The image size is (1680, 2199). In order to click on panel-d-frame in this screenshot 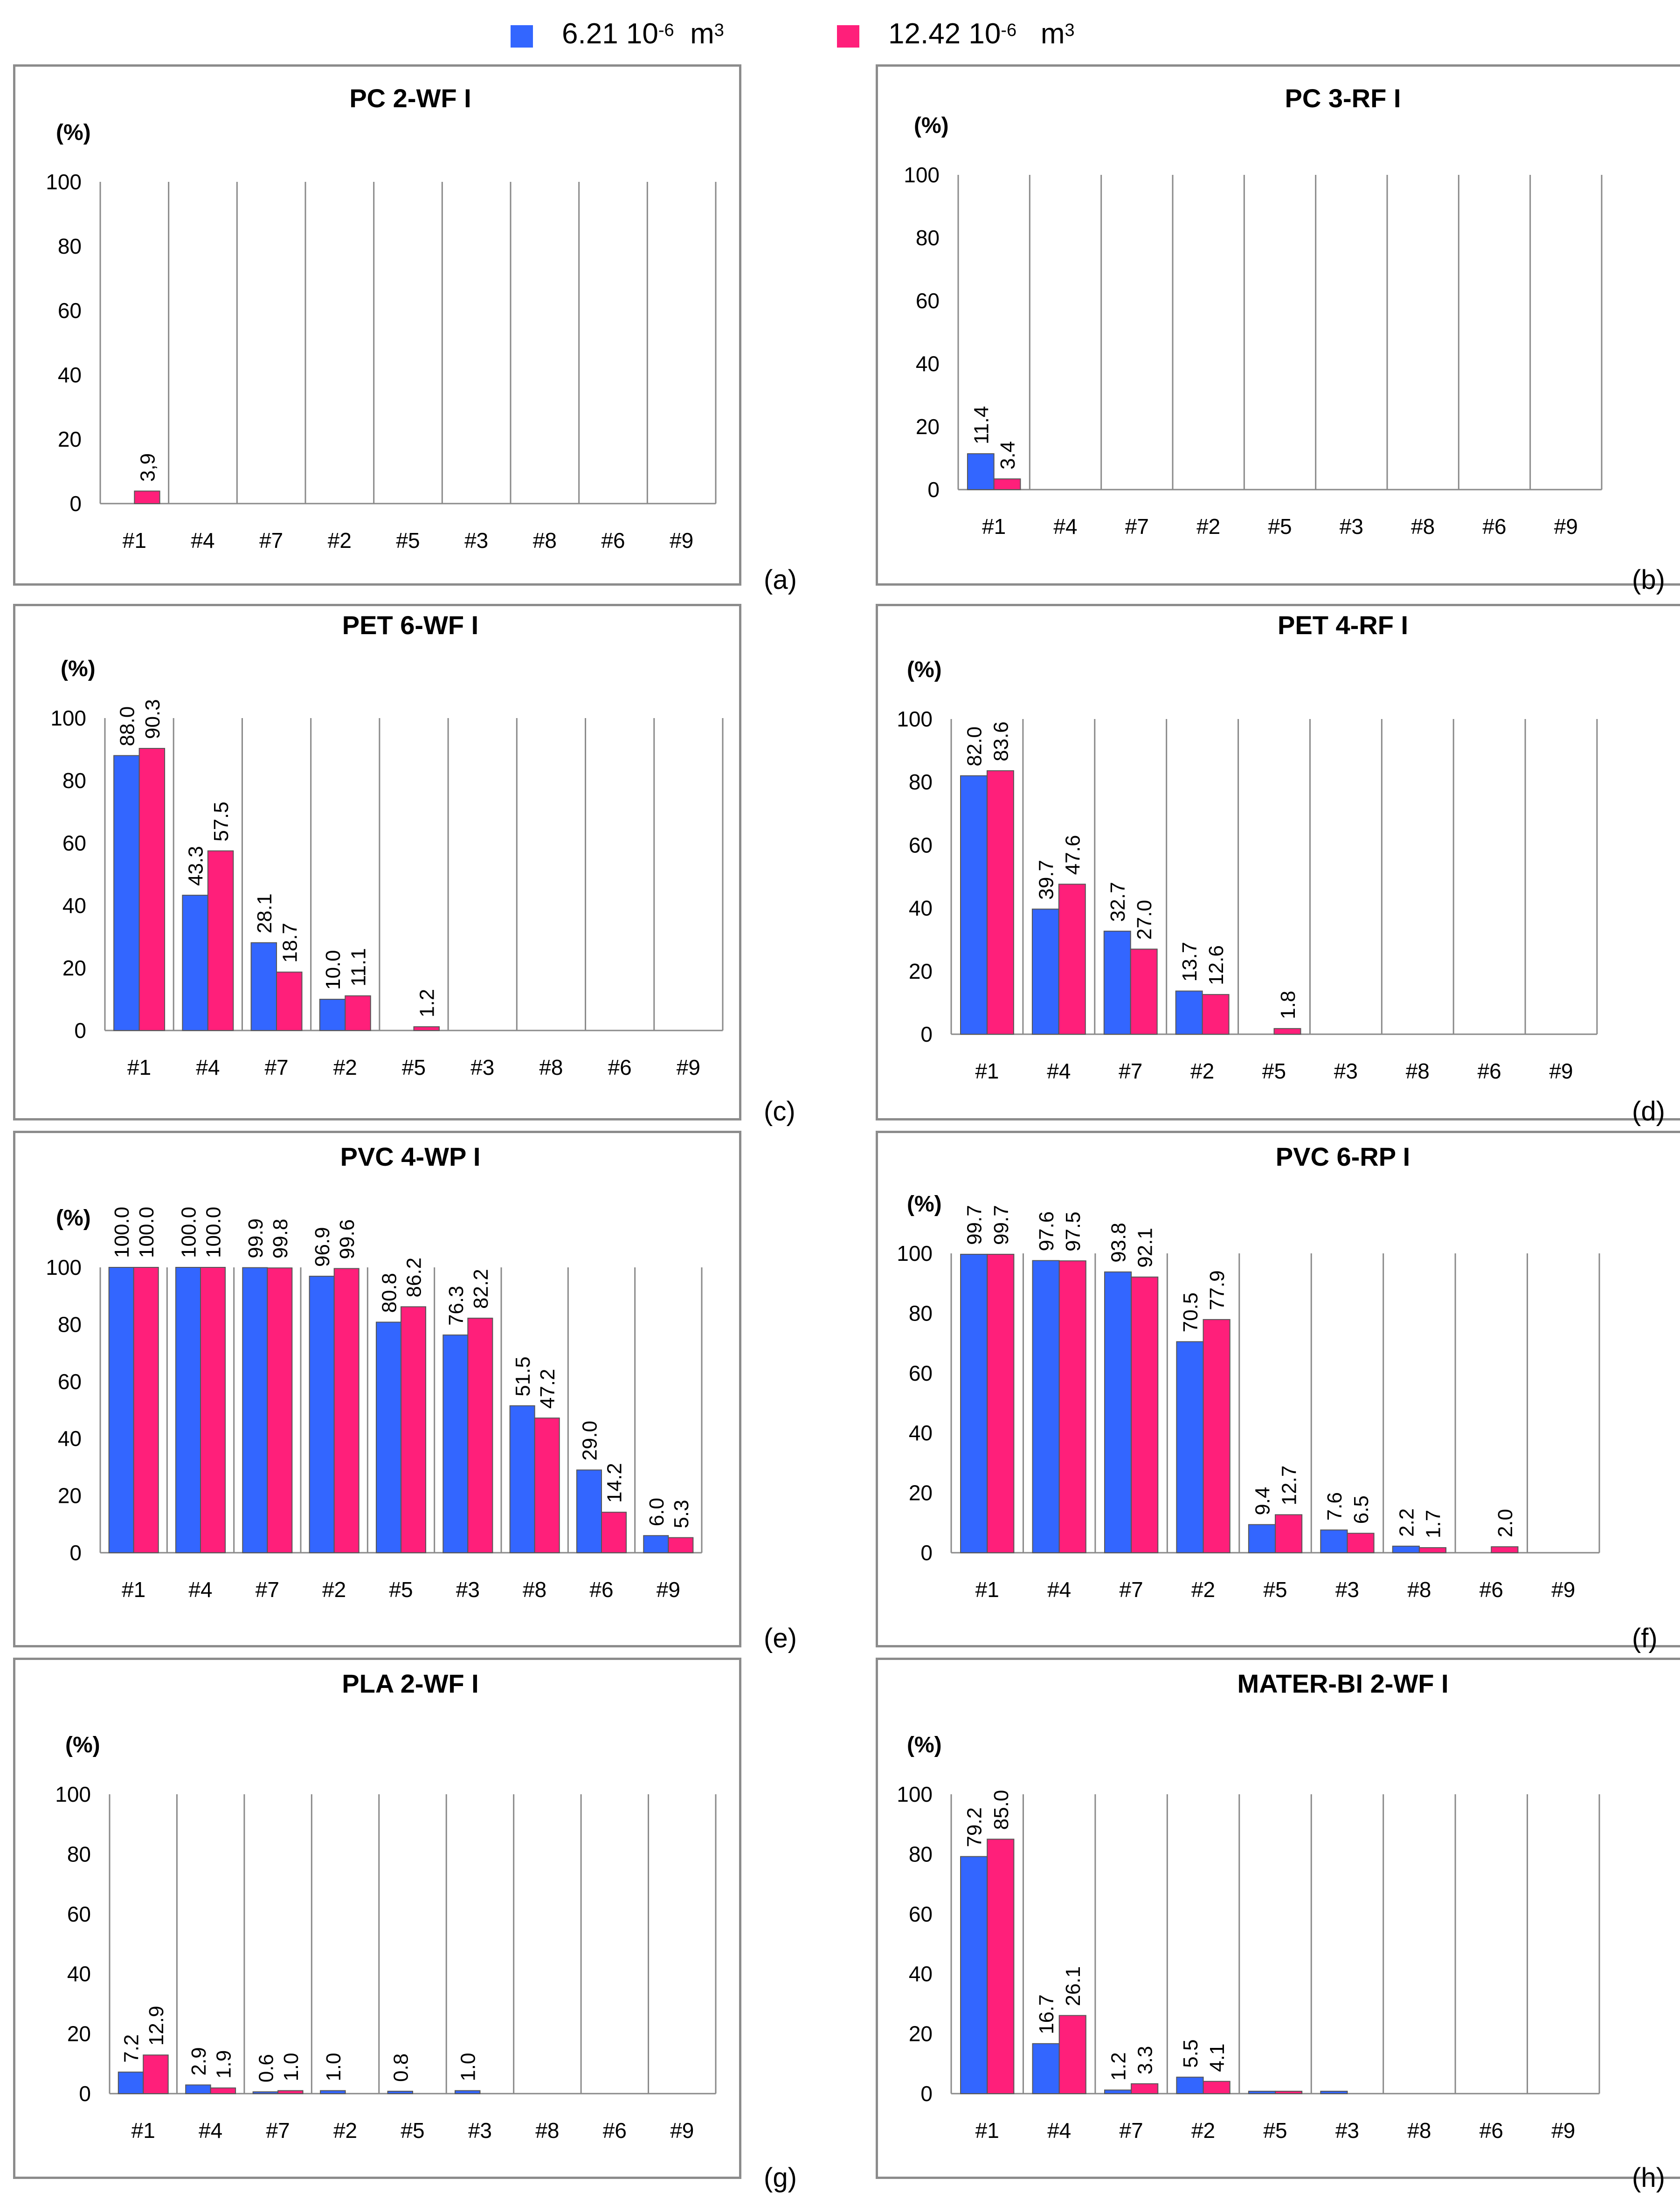, I will do `click(1278, 862)`.